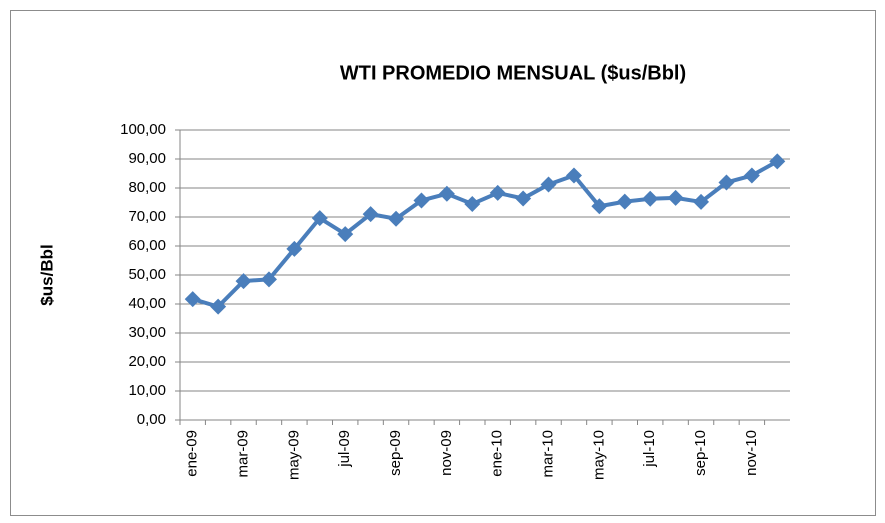  Describe the element at coordinates (513, 73) in the screenshot. I see `chart-title: WTI PROMEDIO MENSUAL ($us/Bbl)` at that location.